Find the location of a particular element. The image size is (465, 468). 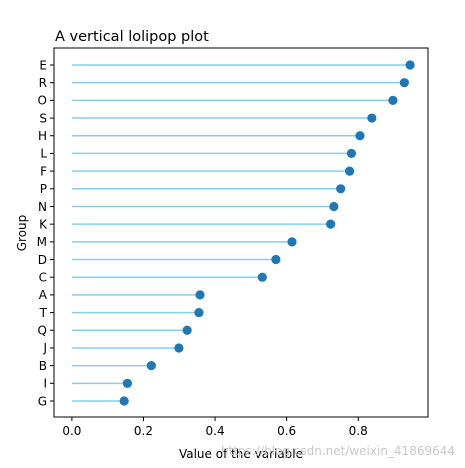

marker-I is located at coordinates (127, 383).